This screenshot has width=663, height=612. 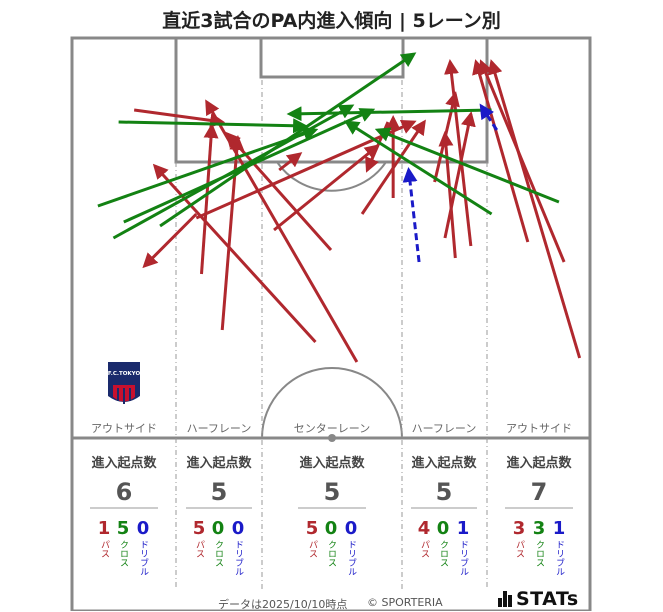 What do you see at coordinates (505, 599) in the screenshot?
I see `brand-mark-icon` at bounding box center [505, 599].